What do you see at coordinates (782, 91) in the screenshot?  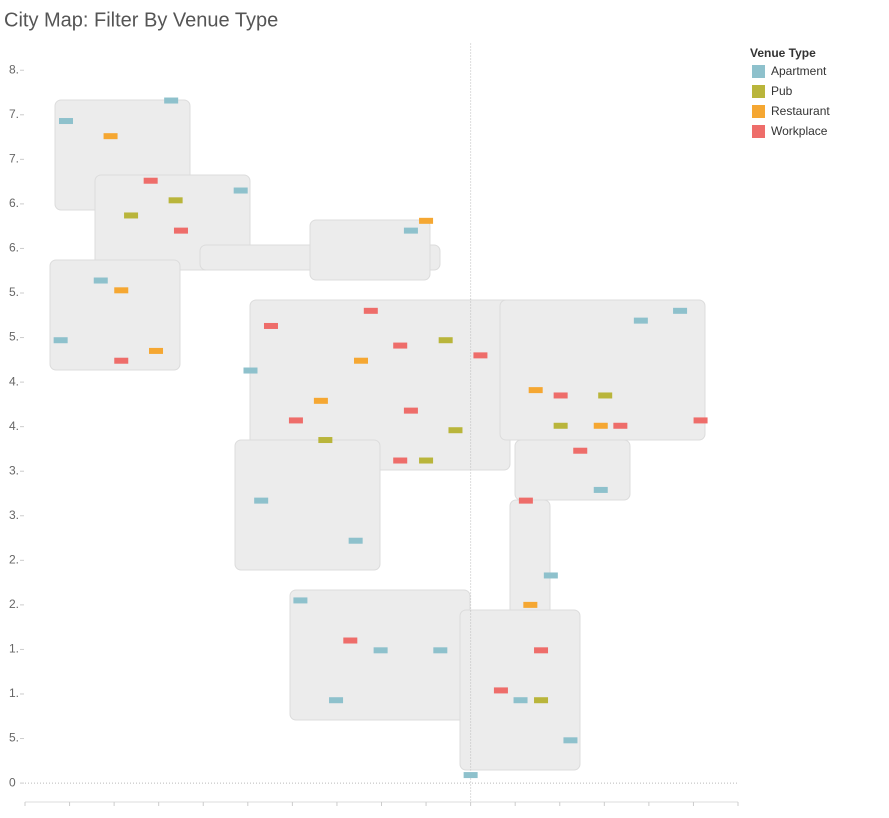 I see `legend-label: Pub` at bounding box center [782, 91].